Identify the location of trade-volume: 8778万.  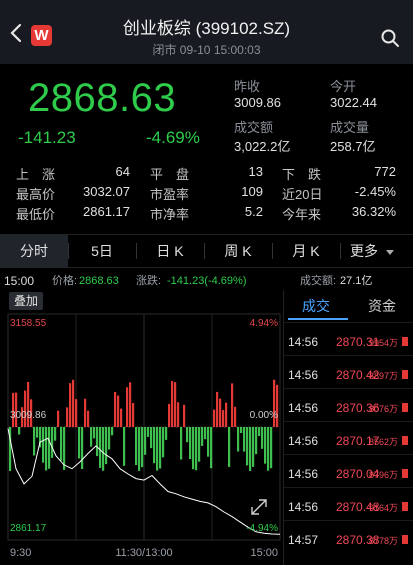
(383, 541).